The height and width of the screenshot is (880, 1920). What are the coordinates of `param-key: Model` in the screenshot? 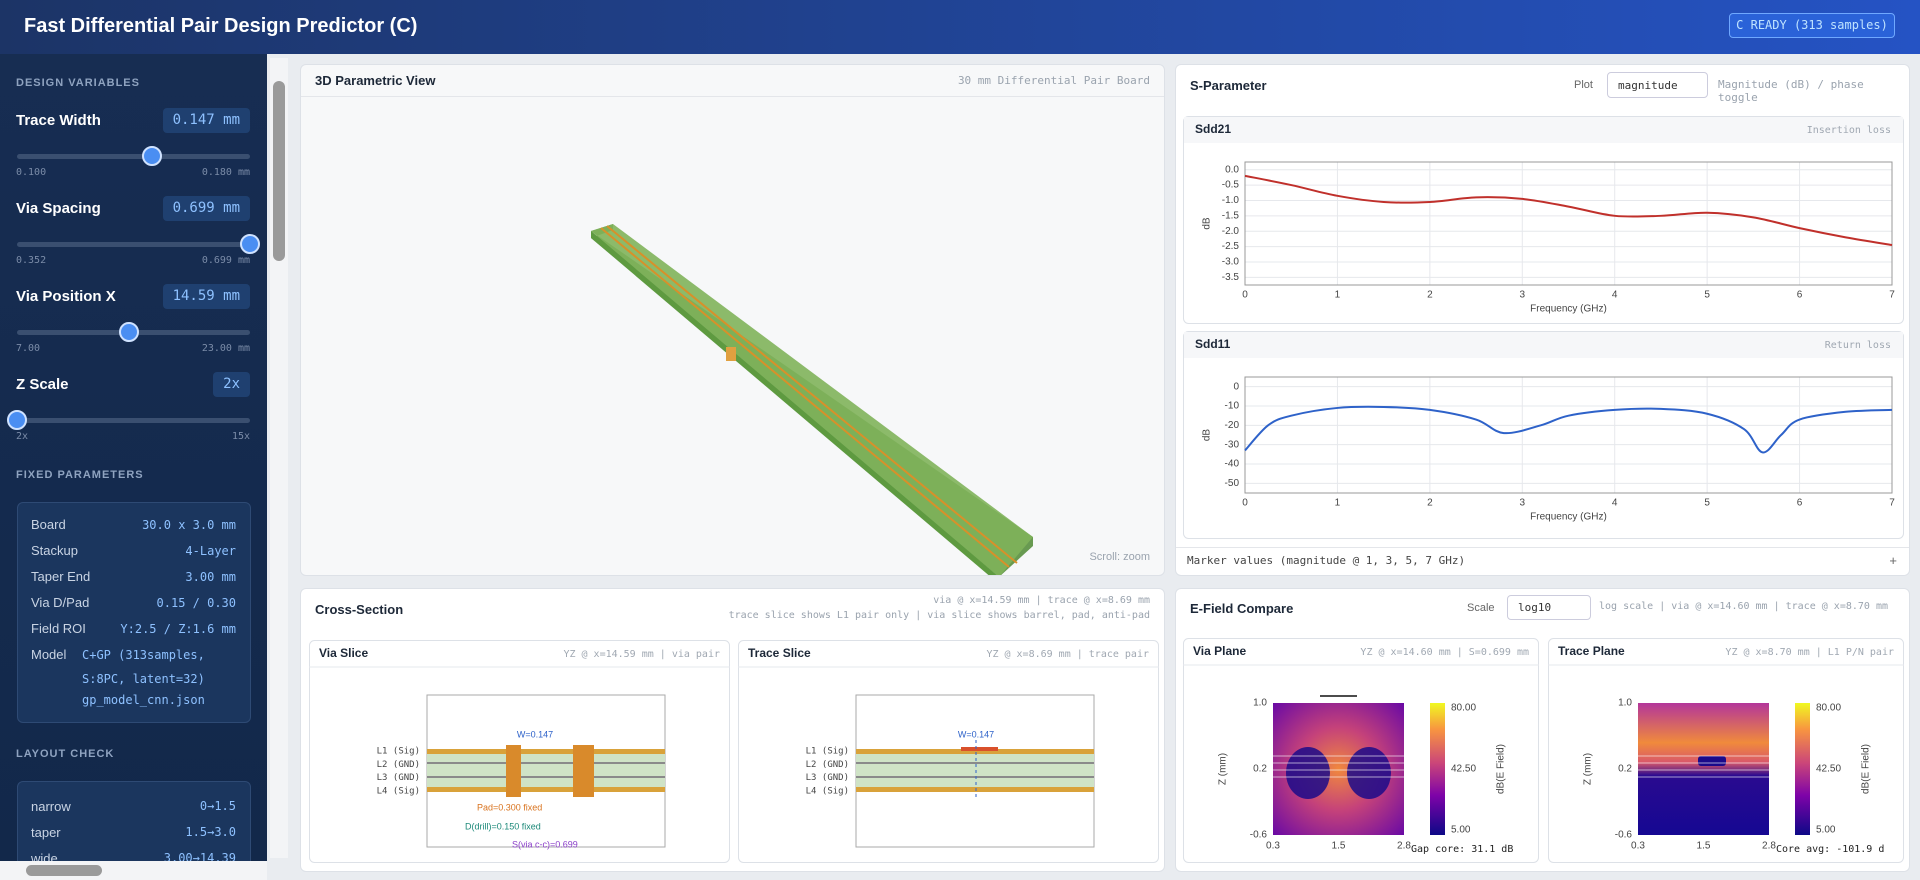 It's located at (49, 654).